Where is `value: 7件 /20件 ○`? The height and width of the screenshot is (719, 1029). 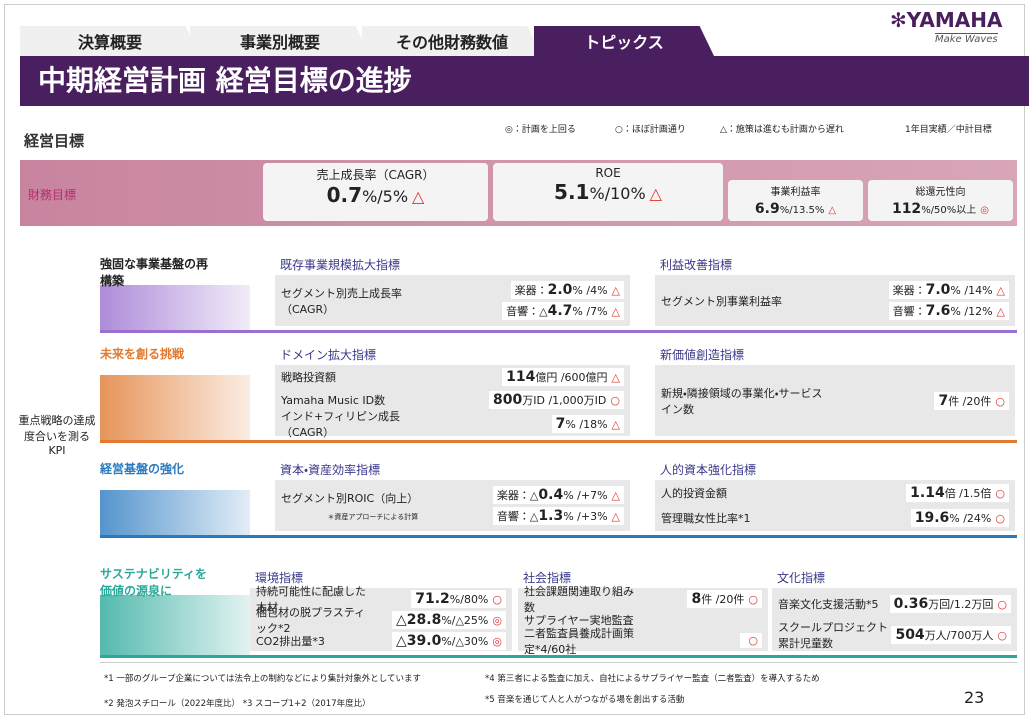 value: 7件 /20件 ○ is located at coordinates (971, 400).